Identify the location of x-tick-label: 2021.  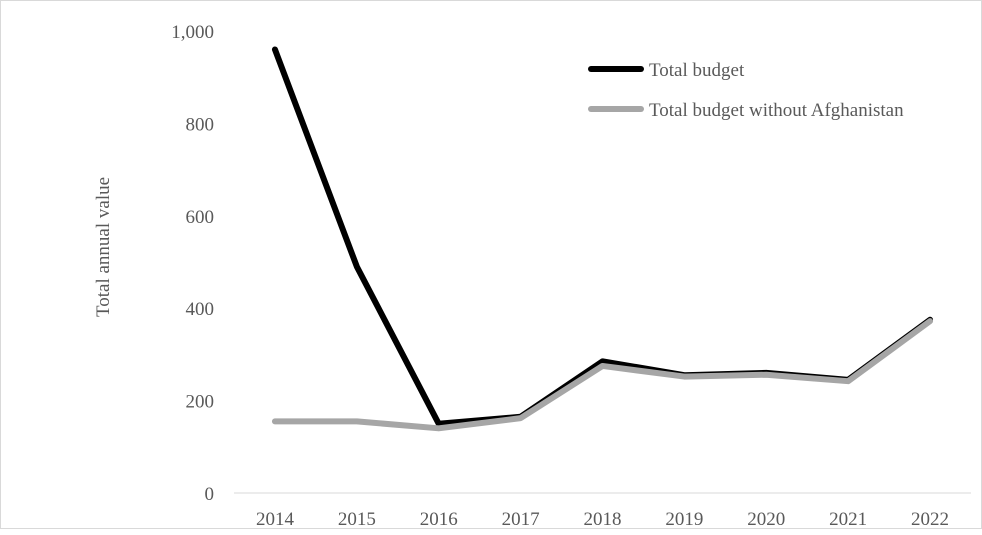
(848, 519).